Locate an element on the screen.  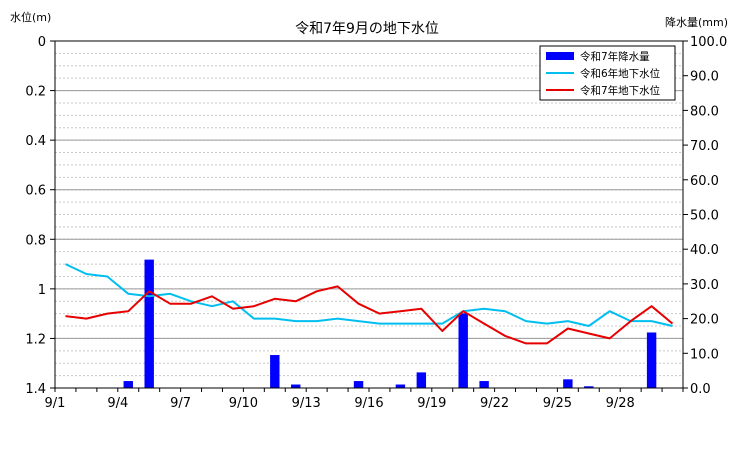
x-tick-label: 9/28 is located at coordinates (620, 403).